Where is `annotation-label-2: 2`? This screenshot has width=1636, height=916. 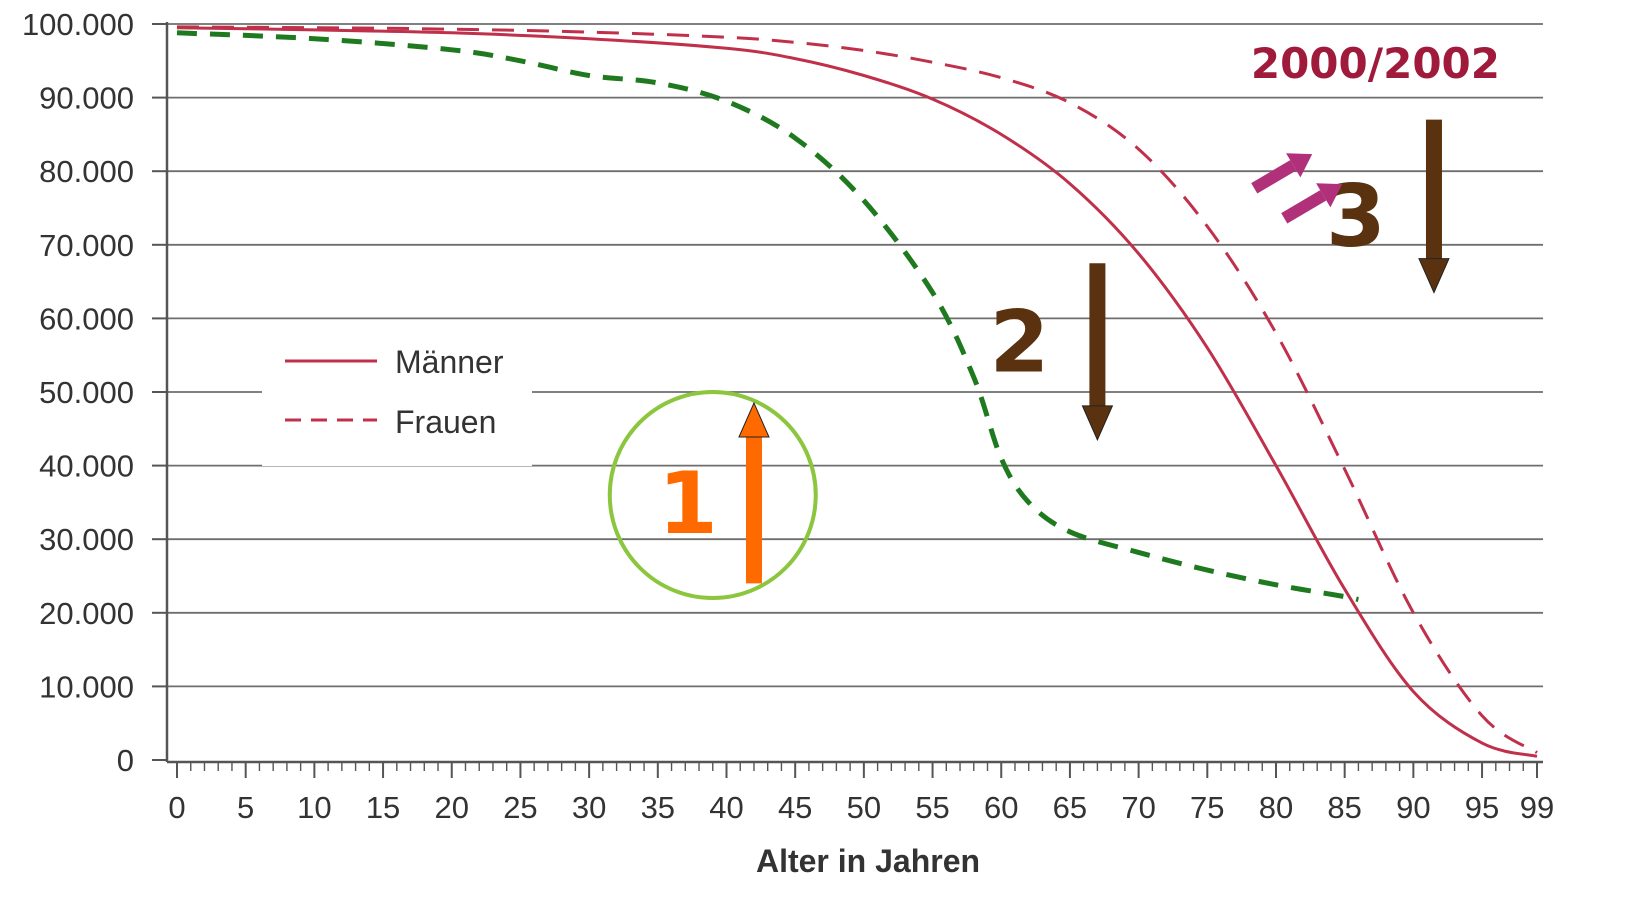 annotation-label-2: 2 is located at coordinates (1019, 343).